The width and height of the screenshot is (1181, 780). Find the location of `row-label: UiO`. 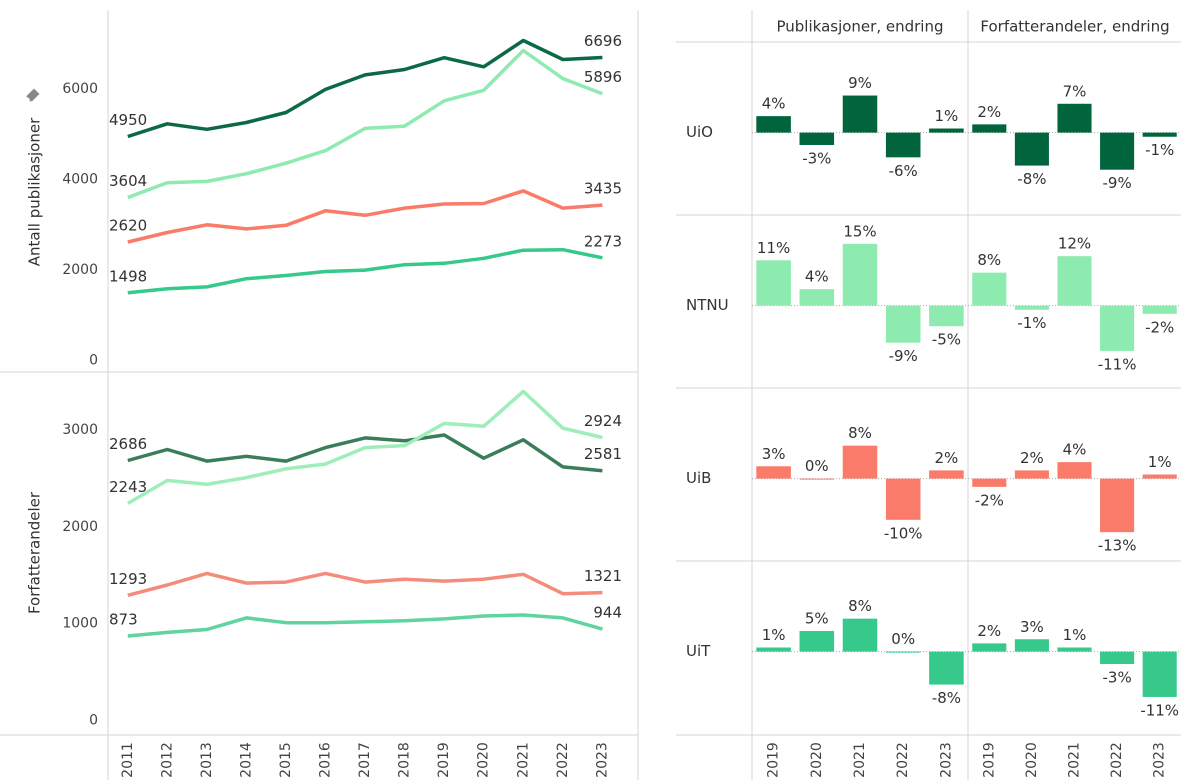

row-label: UiO is located at coordinates (699, 132).